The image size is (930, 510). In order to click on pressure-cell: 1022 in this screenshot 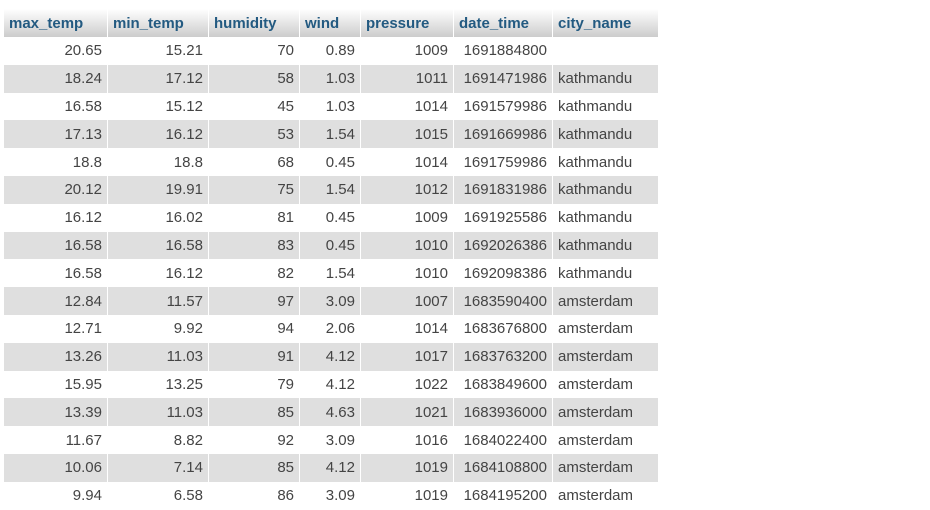, I will do `click(407, 384)`.